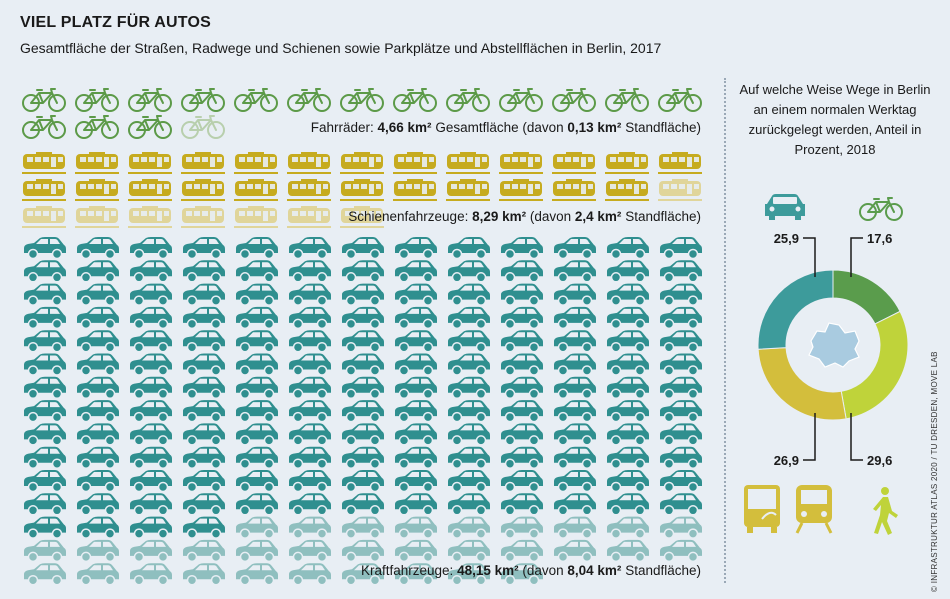 The height and width of the screenshot is (599, 950). Describe the element at coordinates (786, 238) in the screenshot. I see `value-label-car: 25,9` at that location.